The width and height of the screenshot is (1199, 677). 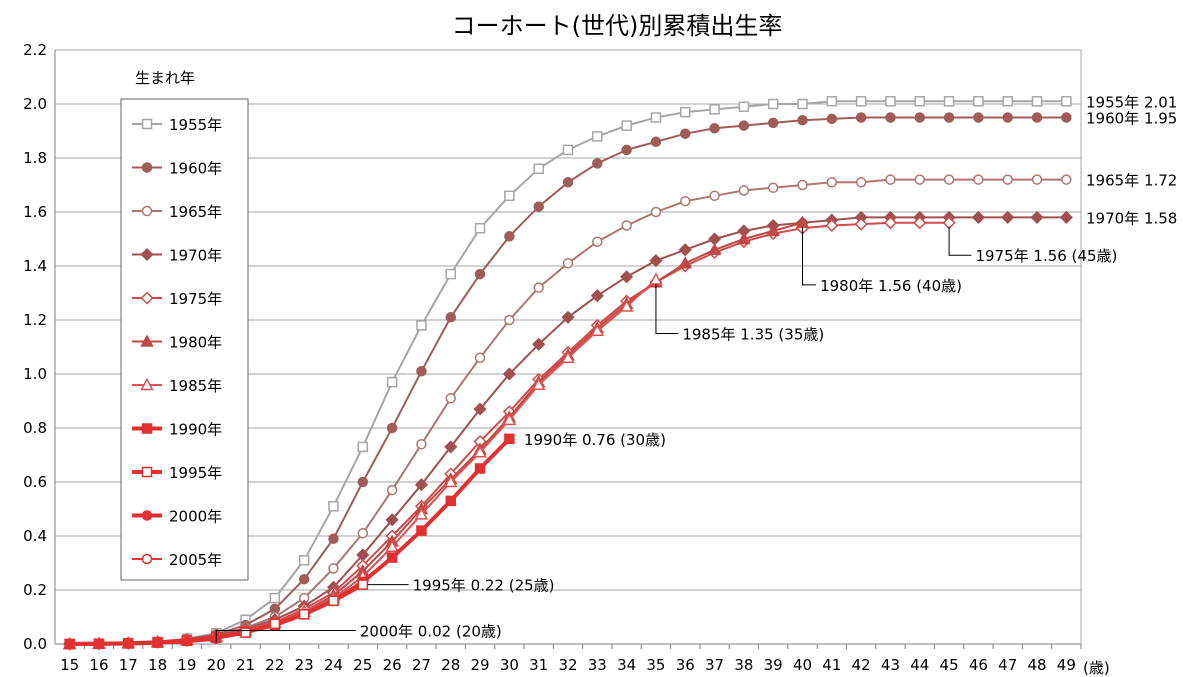 I want to click on x-tick-label: 30, so click(x=509, y=665).